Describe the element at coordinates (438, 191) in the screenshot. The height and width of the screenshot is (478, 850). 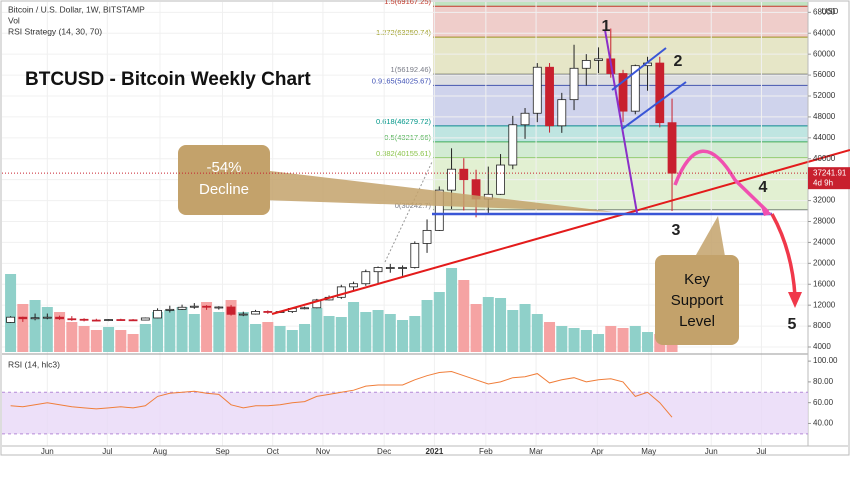
I see `callout-pointer` at that location.